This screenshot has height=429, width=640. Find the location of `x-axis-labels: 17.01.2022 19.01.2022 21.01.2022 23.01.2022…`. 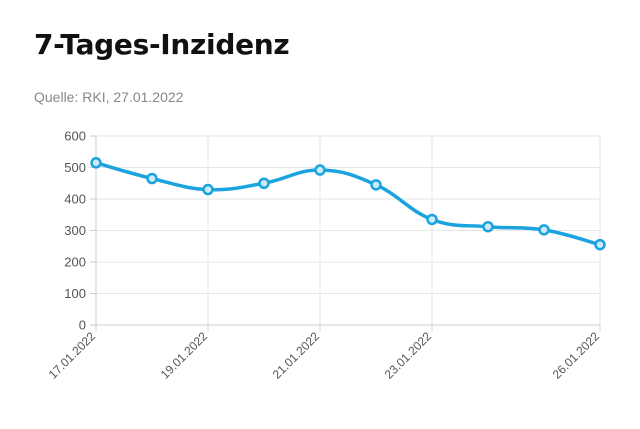

x-axis-labels: 17.01.2022 19.01.2022 21.01.2022 23.01.2022… is located at coordinates (324, 355).